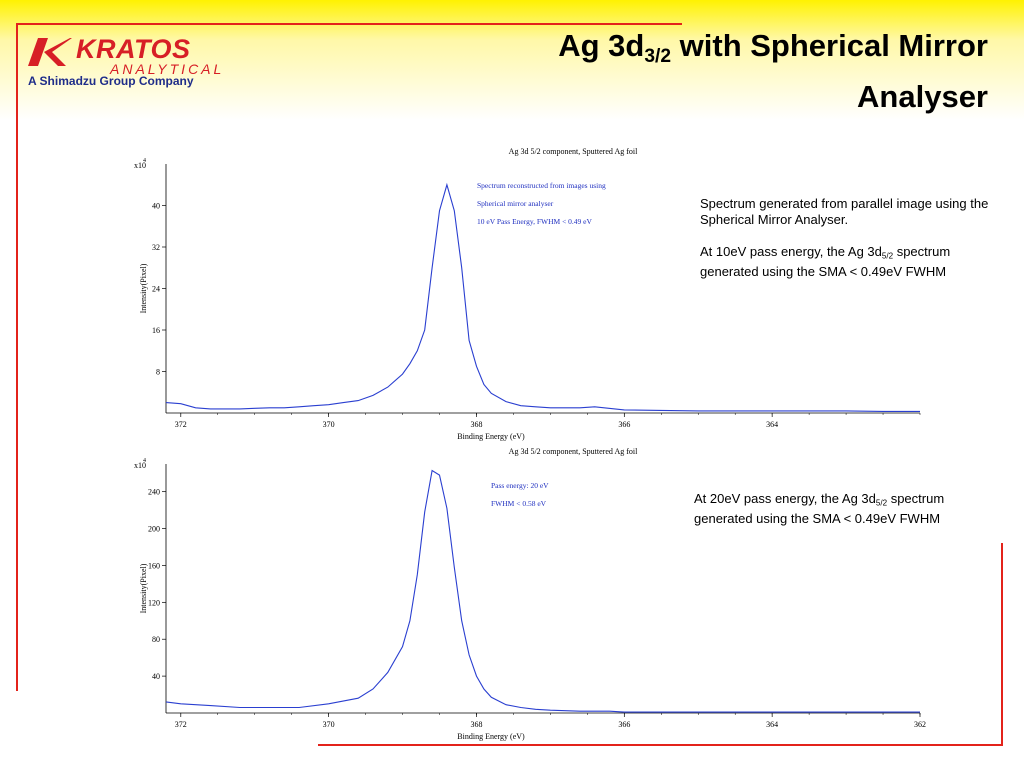 The image size is (1024, 768). I want to click on y-tick-label: 16, so click(156, 330).